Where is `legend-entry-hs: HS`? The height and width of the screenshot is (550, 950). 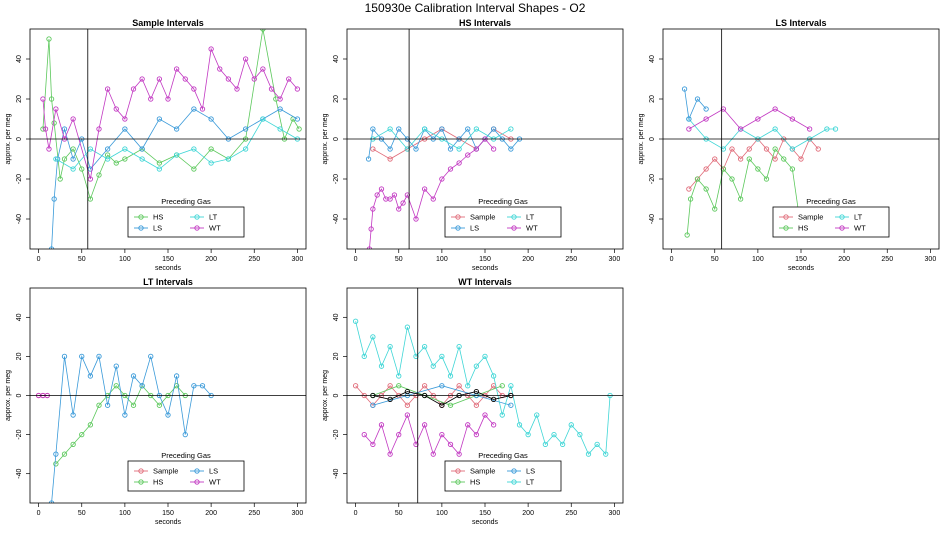
legend-entry-hs: HS is located at coordinates (158, 482).